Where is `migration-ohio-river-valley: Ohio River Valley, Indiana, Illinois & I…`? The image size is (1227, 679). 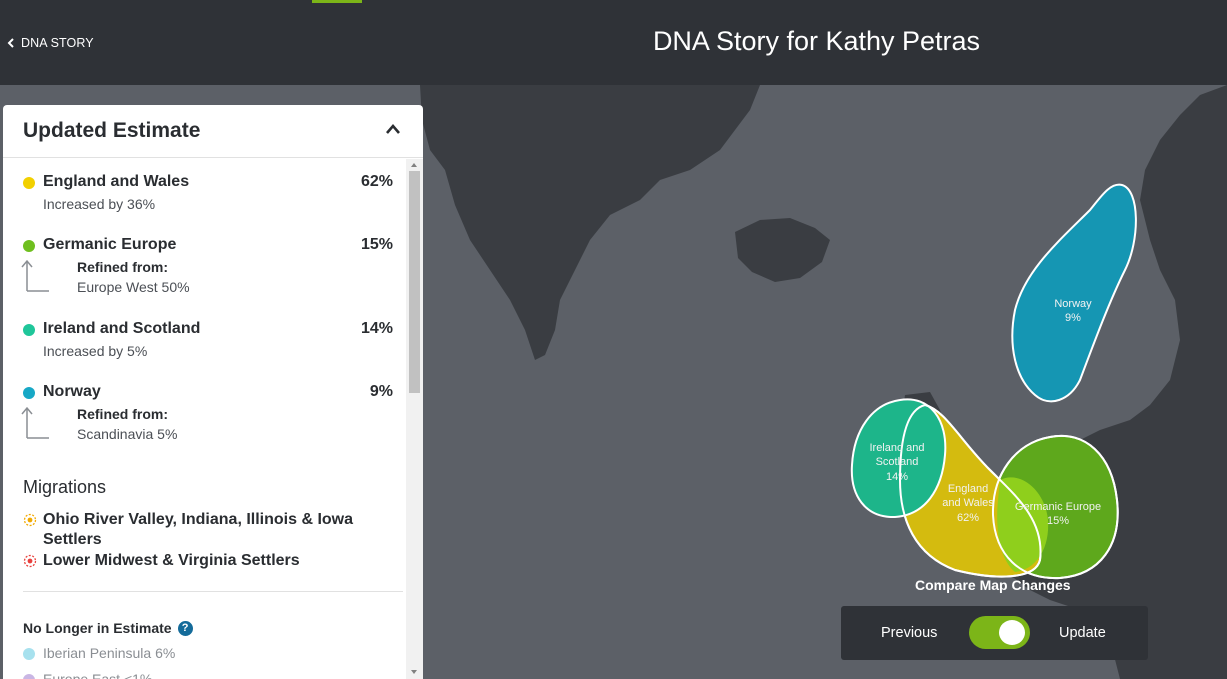 migration-ohio-river-valley: Ohio River Valley, Indiana, Illinois & I… is located at coordinates (203, 530).